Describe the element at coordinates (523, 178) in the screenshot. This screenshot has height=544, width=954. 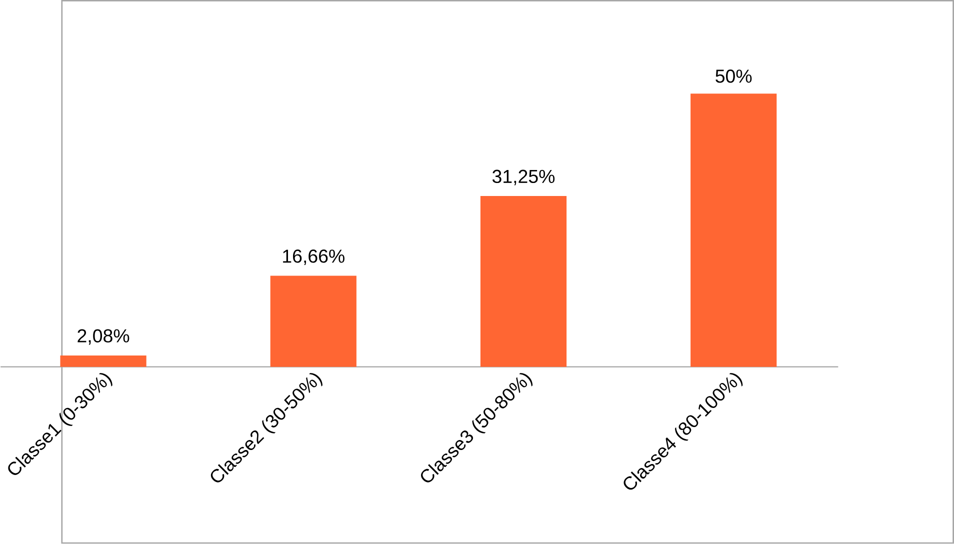
I see `data-label: 31,25%` at that location.